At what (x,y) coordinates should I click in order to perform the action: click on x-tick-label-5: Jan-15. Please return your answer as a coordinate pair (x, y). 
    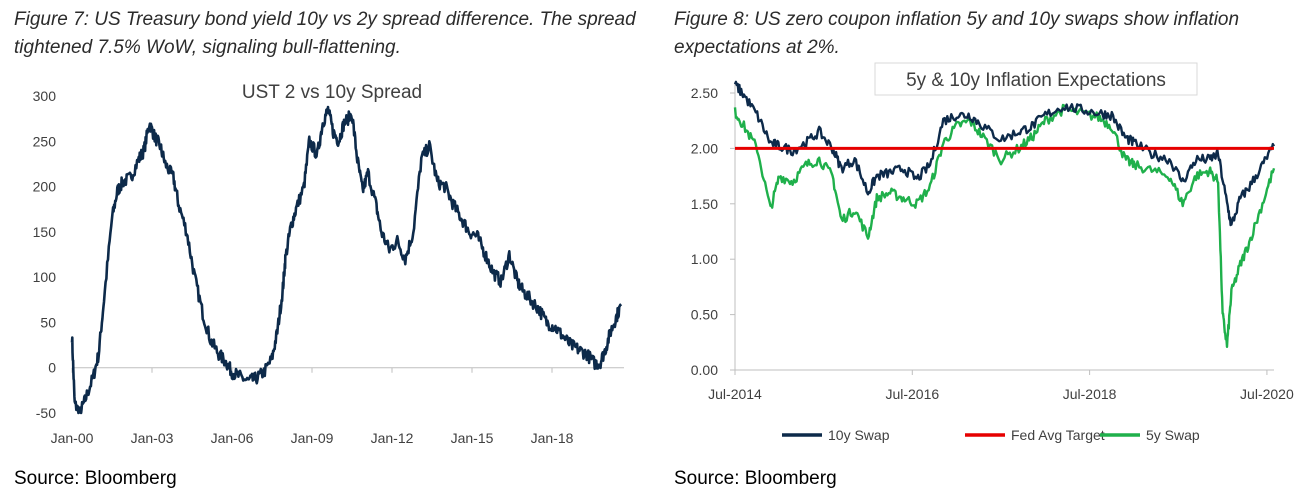
    Looking at the image, I should click on (472, 438).